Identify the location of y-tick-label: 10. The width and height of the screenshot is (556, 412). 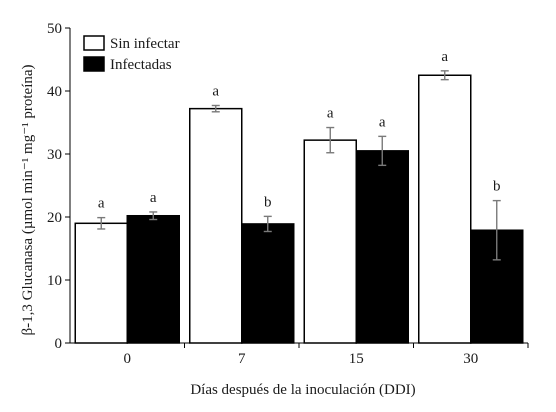
(54, 281).